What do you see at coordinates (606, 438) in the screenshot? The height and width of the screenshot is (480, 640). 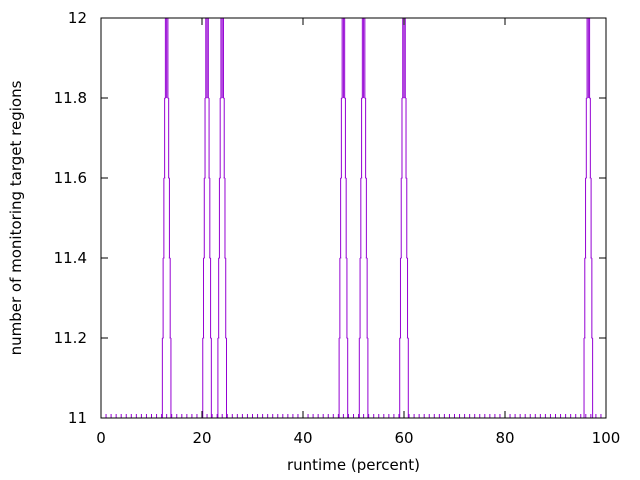 I see `x-tick-label: 100` at bounding box center [606, 438].